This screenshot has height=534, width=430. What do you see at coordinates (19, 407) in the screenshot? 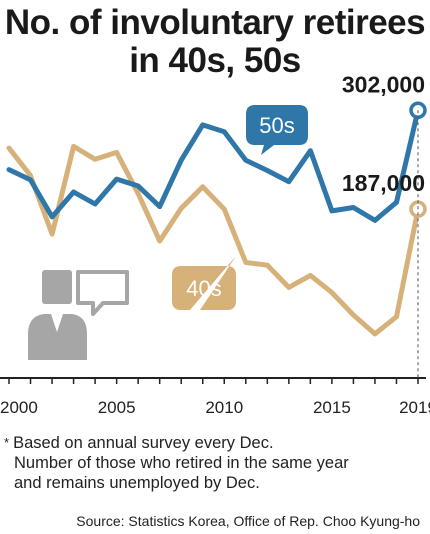
I see `x-tick-label-2000: 2000` at bounding box center [19, 407].